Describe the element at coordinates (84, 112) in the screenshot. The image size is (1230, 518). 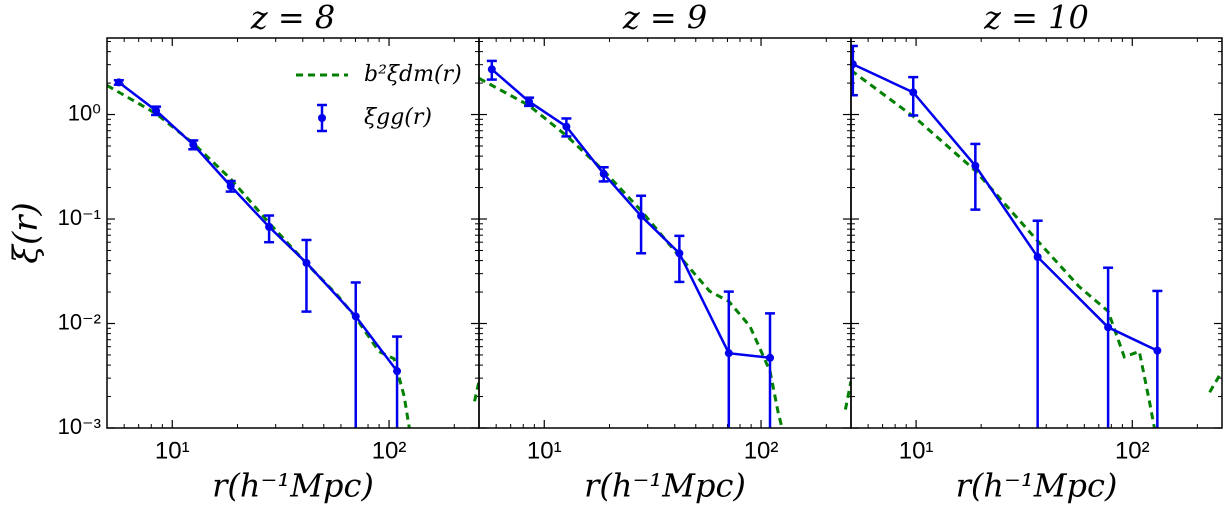
I see `y-tick-label: 10⁰` at that location.